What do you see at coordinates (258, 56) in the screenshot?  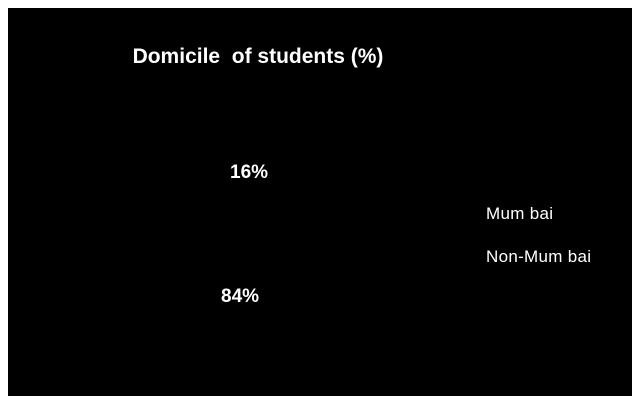 I see `chart-title: Domicile of students (%)` at bounding box center [258, 56].